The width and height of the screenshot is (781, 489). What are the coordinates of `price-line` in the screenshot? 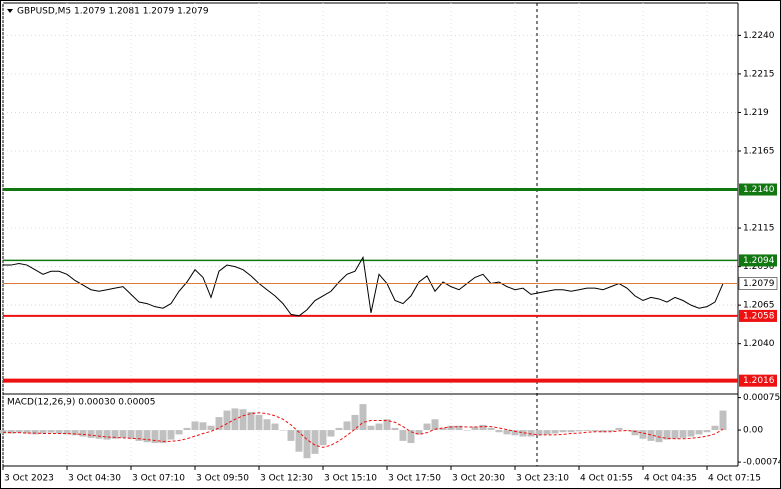 It's located at (363, 286).